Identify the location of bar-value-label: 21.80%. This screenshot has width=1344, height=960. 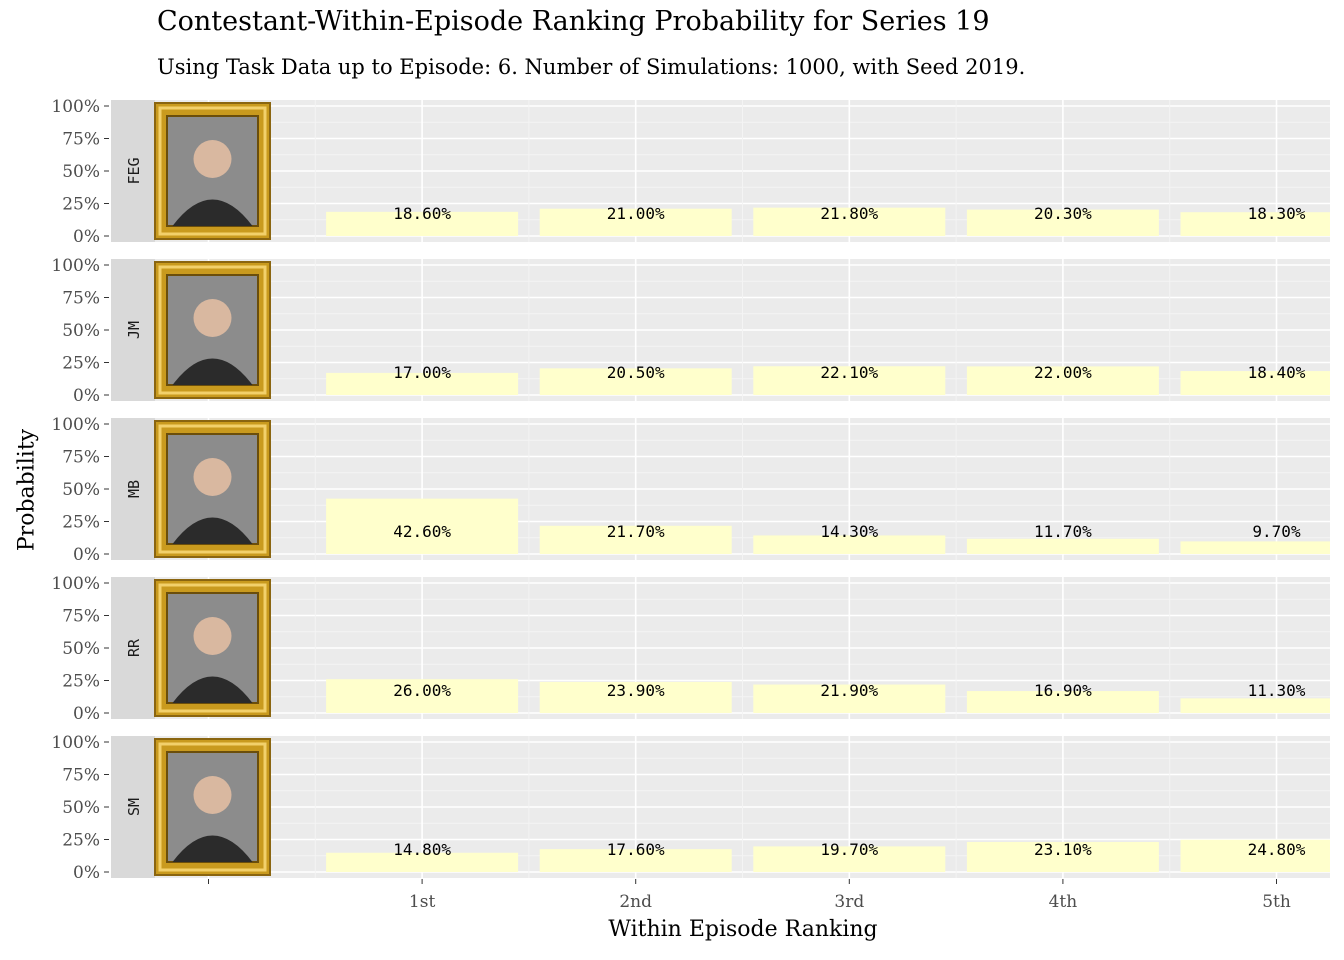
(849, 213).